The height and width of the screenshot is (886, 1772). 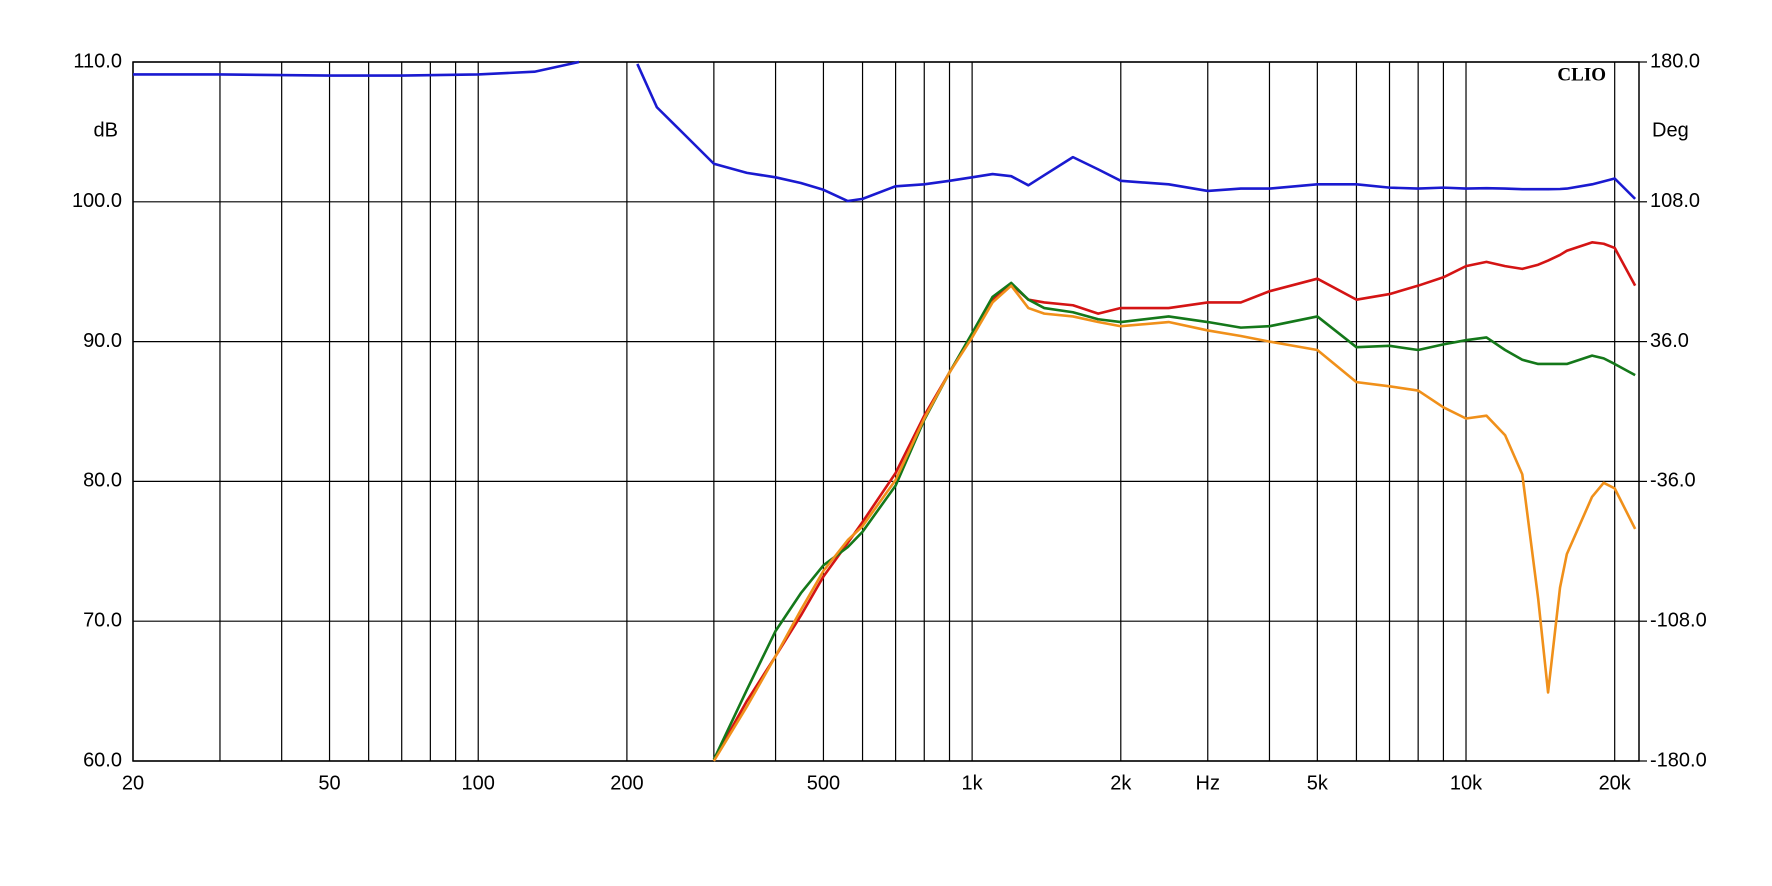 What do you see at coordinates (1466, 783) in the screenshot?
I see `x-tick-label: 10k` at bounding box center [1466, 783].